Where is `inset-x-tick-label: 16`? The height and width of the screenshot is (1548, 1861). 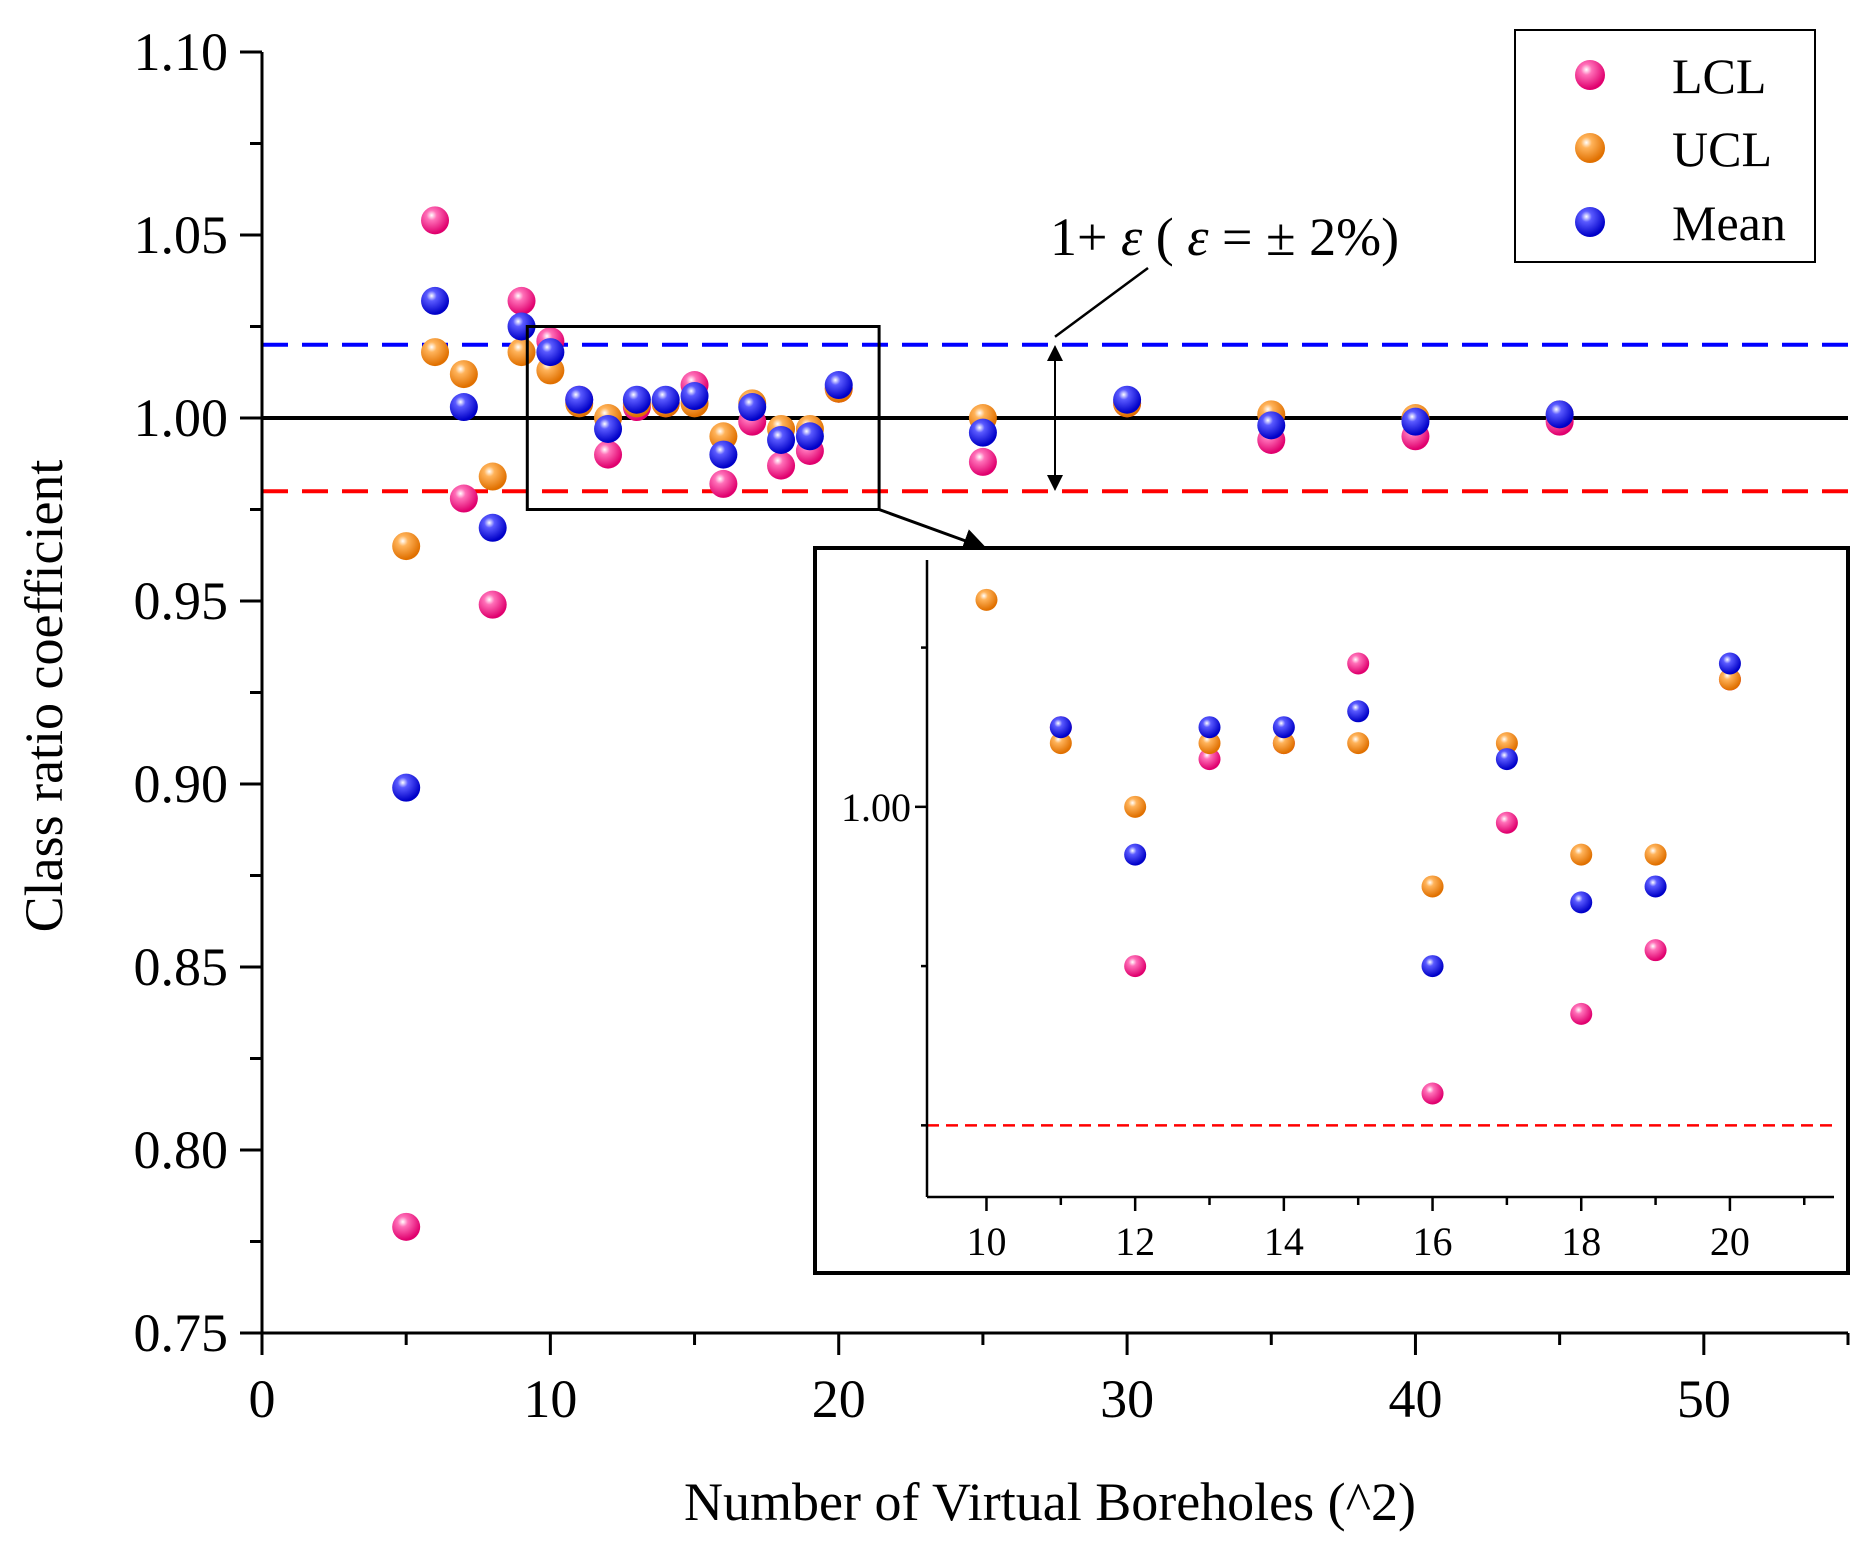 inset-x-tick-label: 16 is located at coordinates (1433, 1241).